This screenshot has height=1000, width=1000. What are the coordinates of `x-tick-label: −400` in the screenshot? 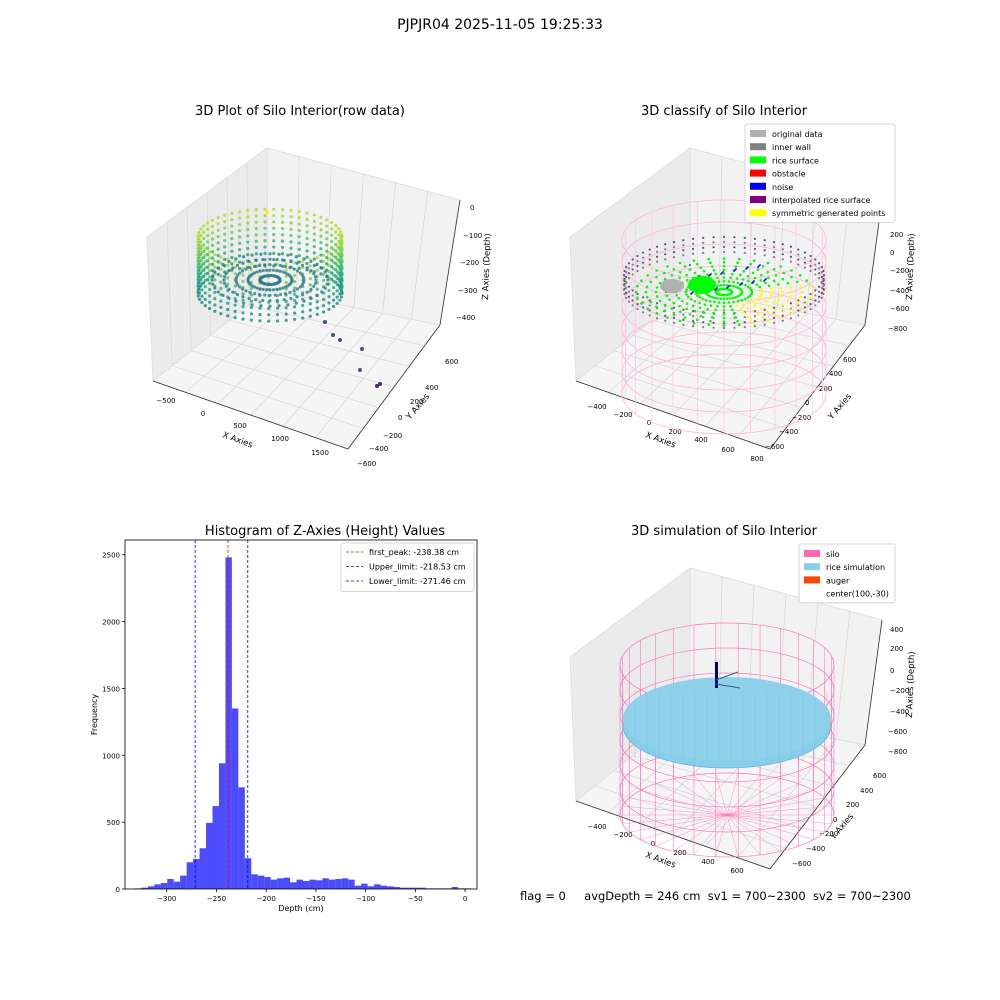 It's located at (596, 407).